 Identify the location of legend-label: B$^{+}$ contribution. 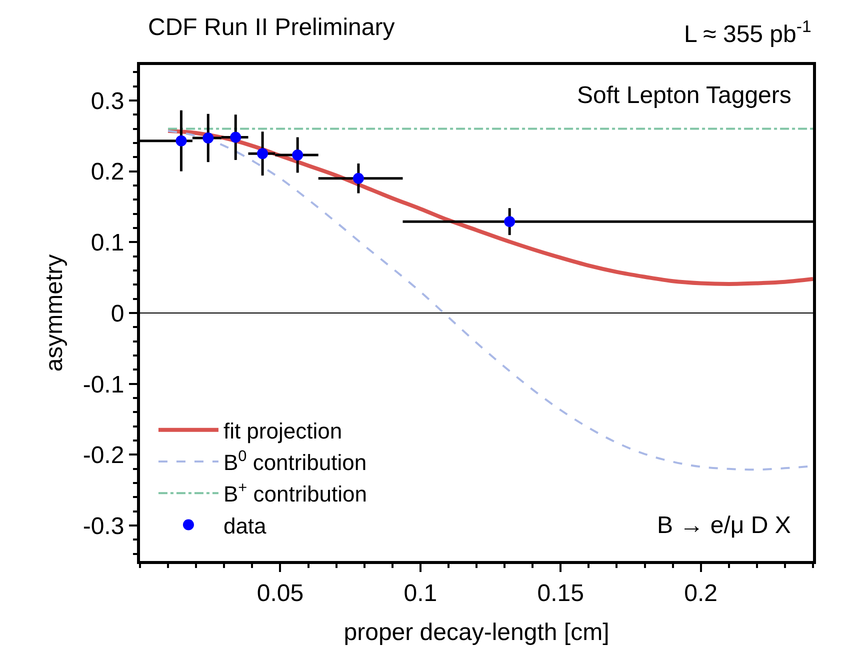
(295, 493).